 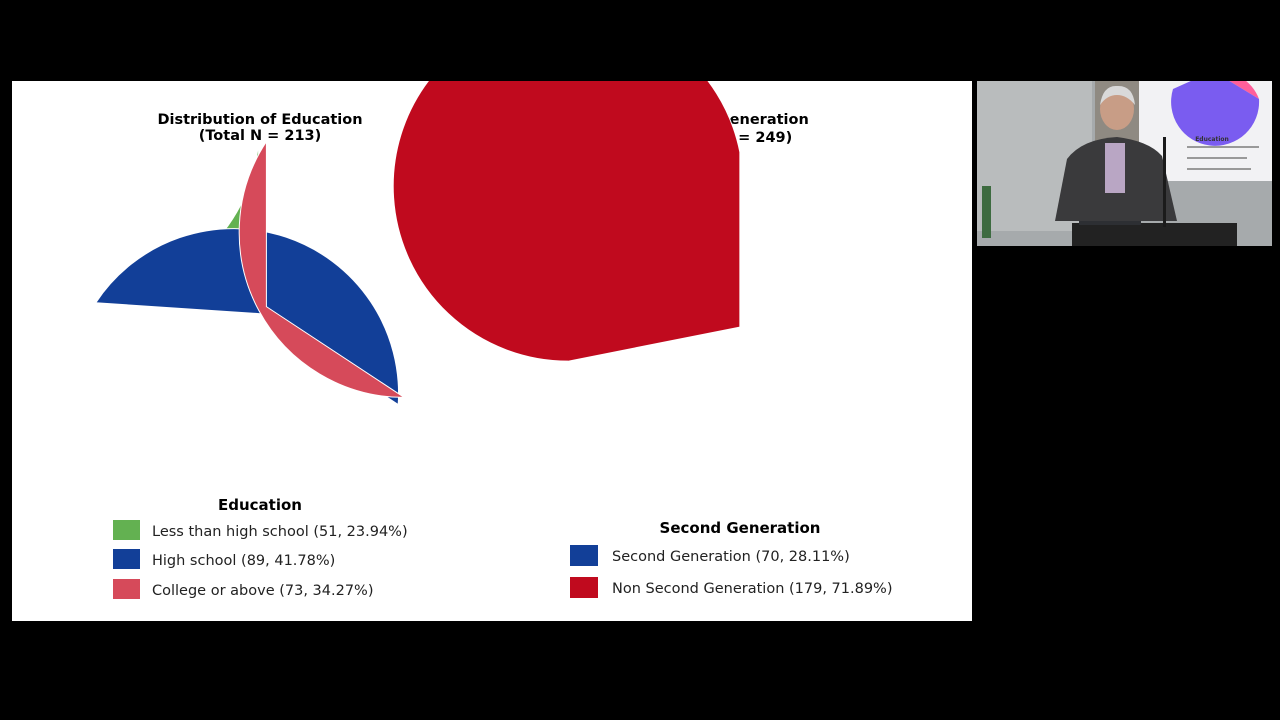 What do you see at coordinates (1154, 234) in the screenshot?
I see `podium` at bounding box center [1154, 234].